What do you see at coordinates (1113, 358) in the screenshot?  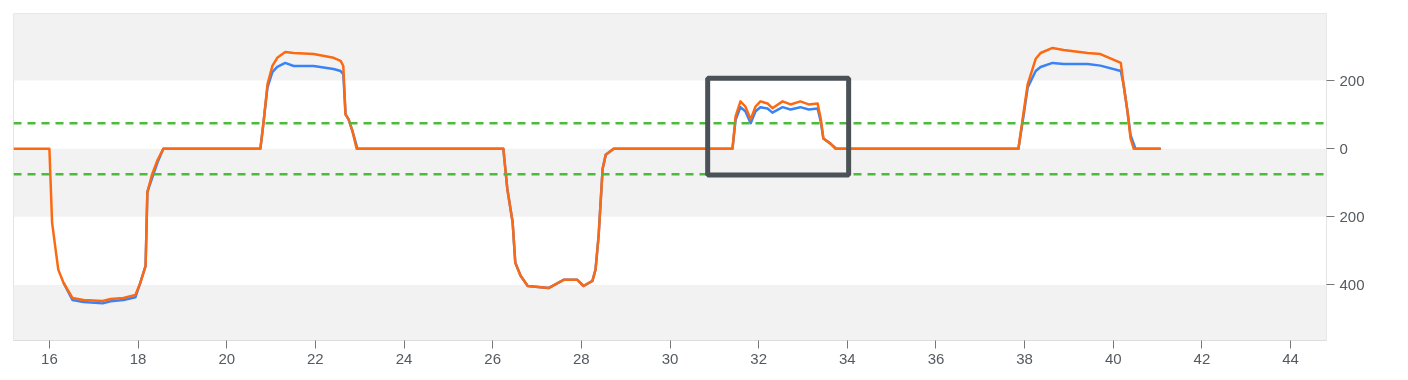 I see `x-tick-label: 40` at bounding box center [1113, 358].